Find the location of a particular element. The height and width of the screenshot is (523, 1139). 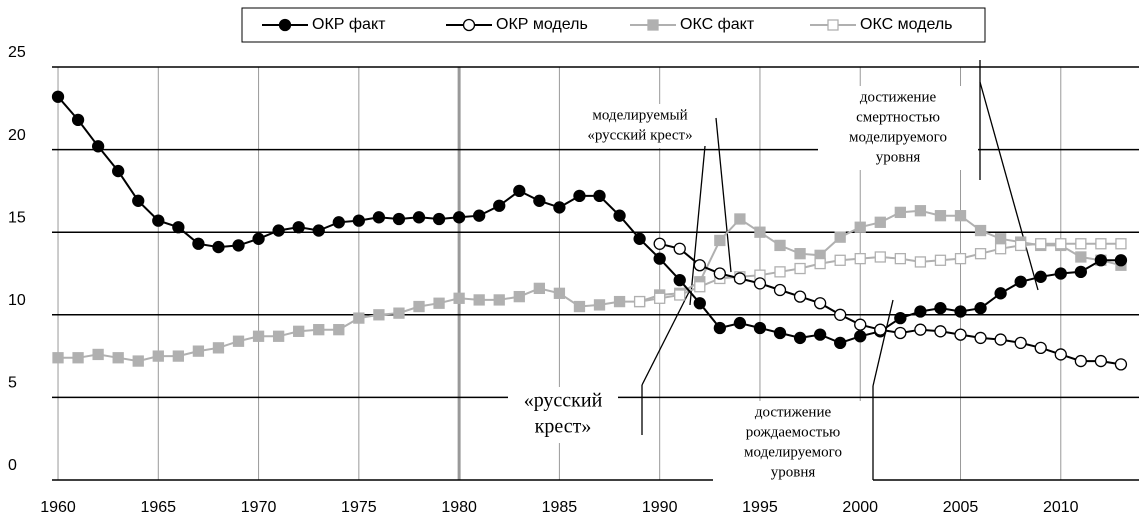

y-tick-label: 5 is located at coordinates (12, 383).